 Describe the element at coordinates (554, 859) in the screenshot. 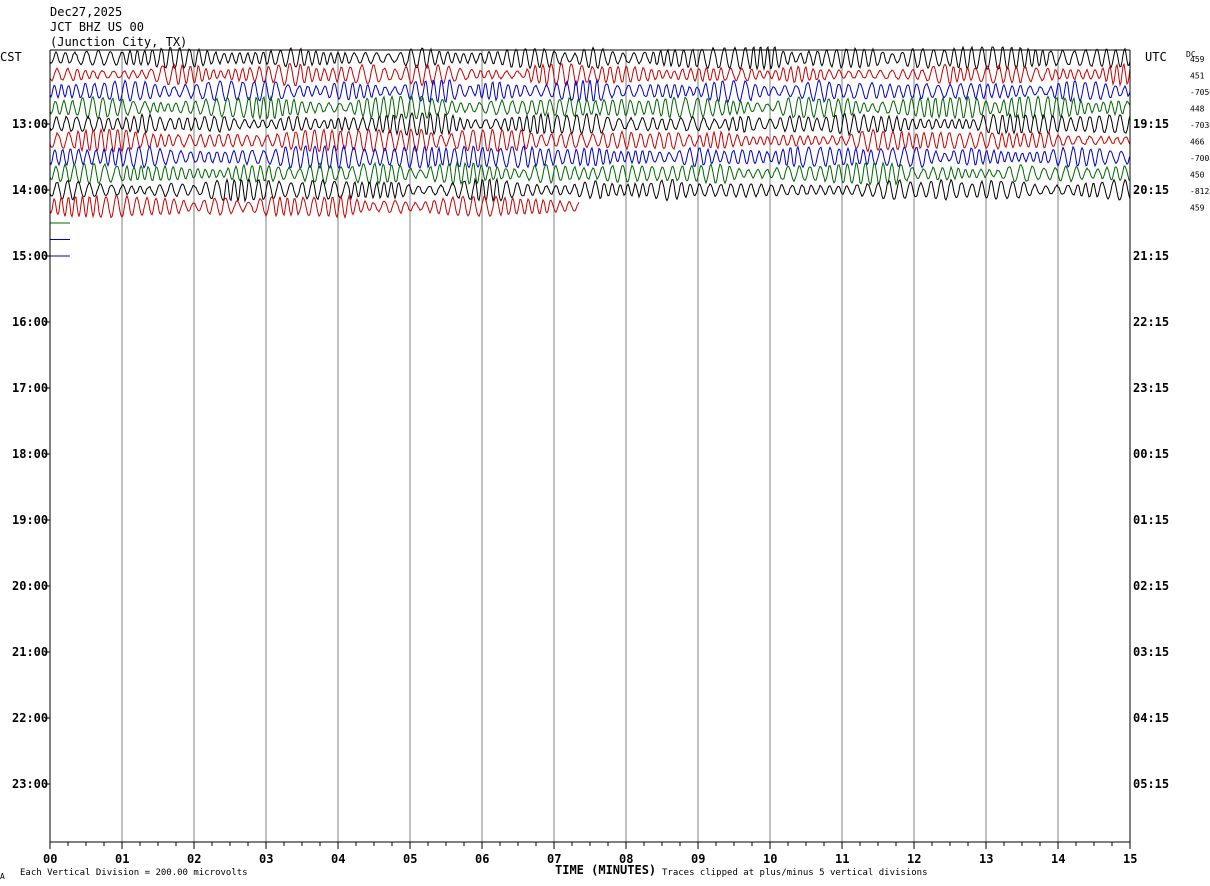

I see `x-tick-label-07: 07` at that location.